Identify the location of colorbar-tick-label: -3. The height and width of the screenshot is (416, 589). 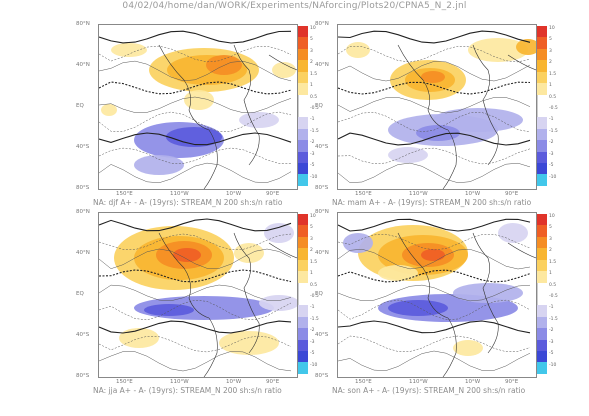
(551, 342).